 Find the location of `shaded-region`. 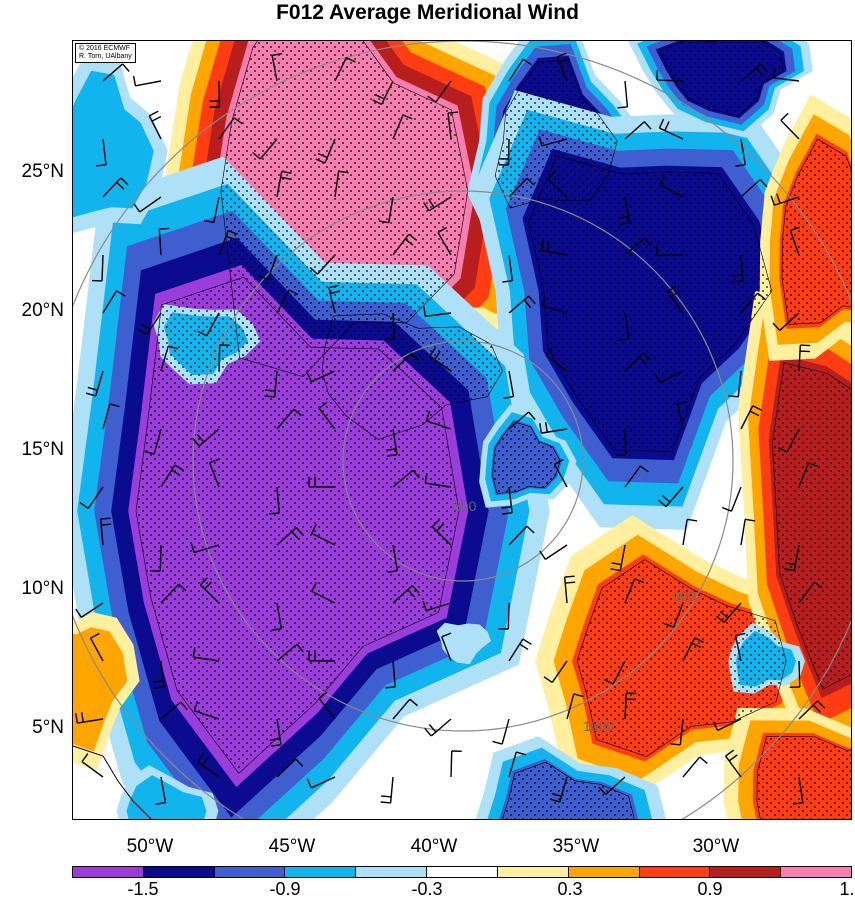

shaded-region is located at coordinates (113, 144).